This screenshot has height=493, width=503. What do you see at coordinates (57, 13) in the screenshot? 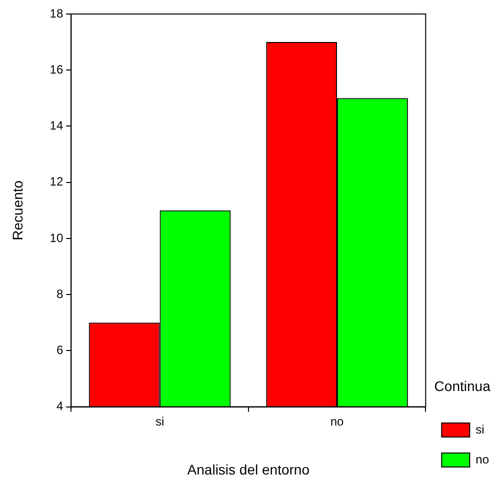
I see `y-tick-label: 18` at bounding box center [57, 13].